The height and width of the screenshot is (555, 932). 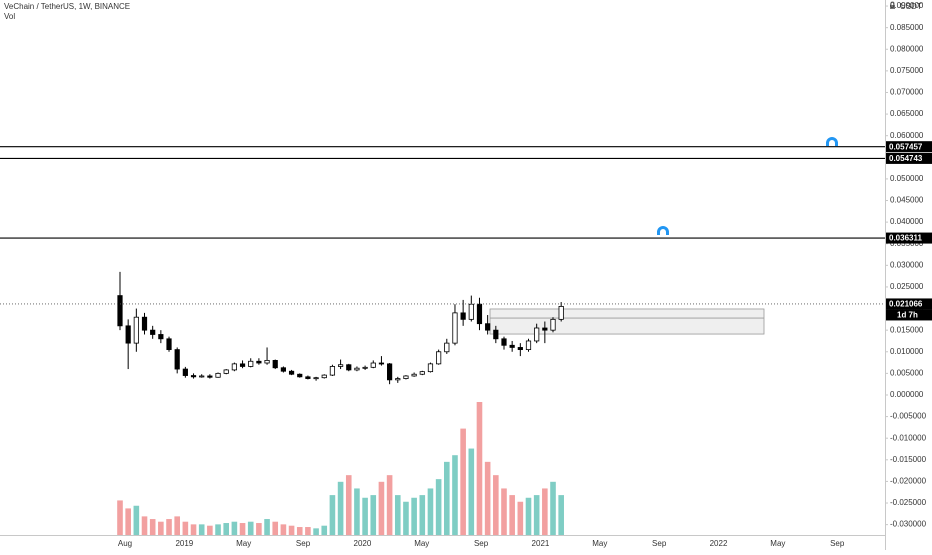 What do you see at coordinates (907, 113) in the screenshot?
I see `y-tick-label: 0.065000` at bounding box center [907, 113].